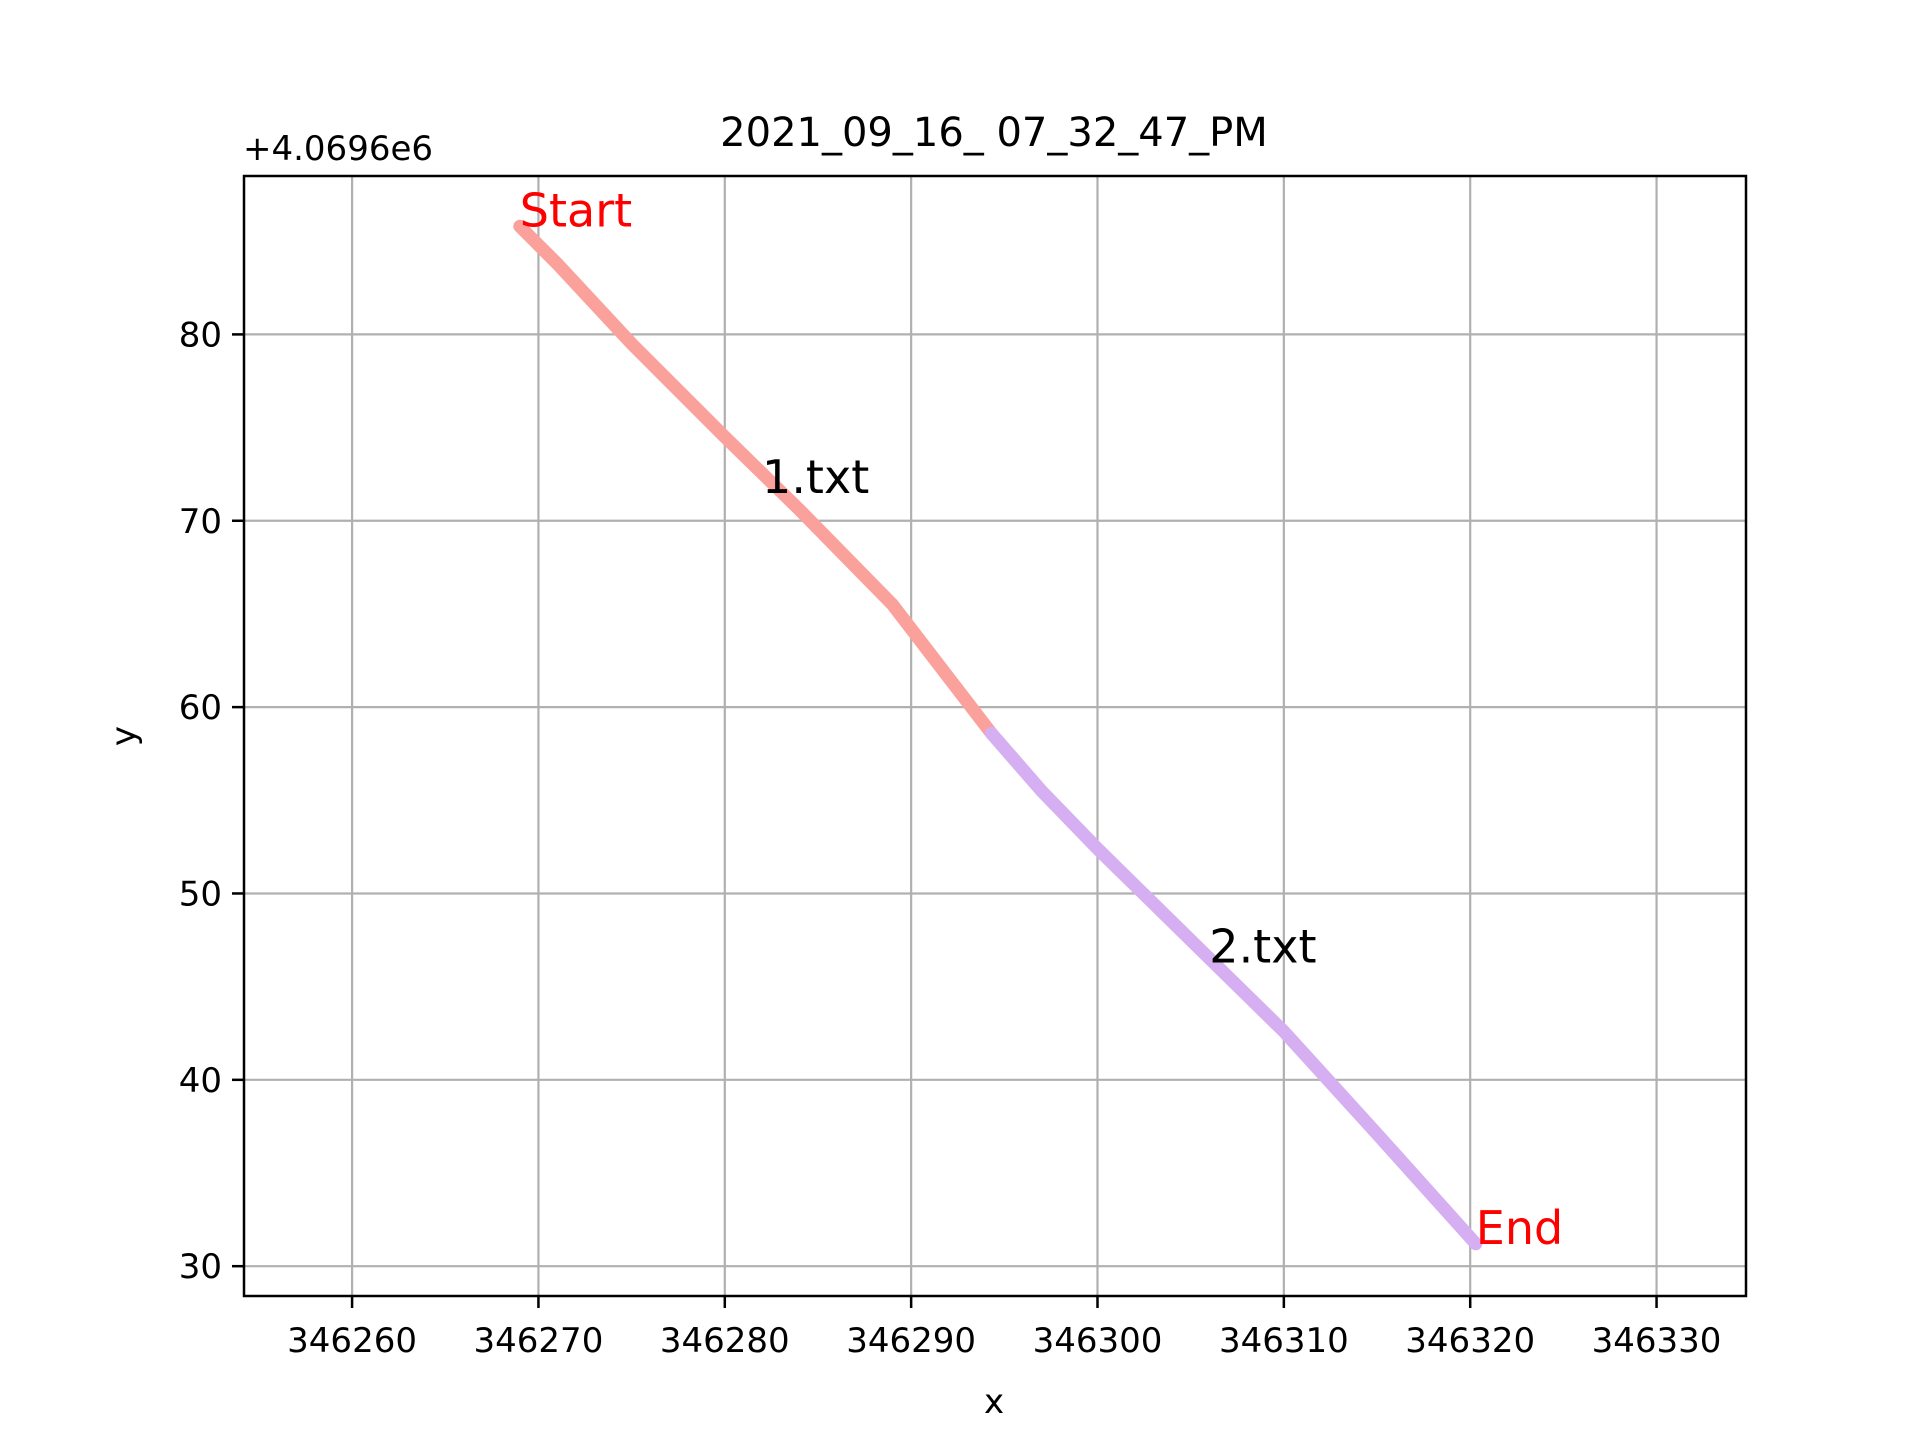 The width and height of the screenshot is (1920, 1440). I want to click on y-axis-label: y, so click(124, 736).